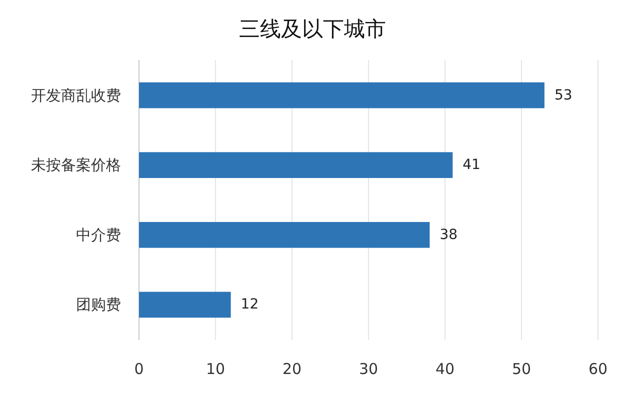 This screenshot has height=400, width=625. What do you see at coordinates (98, 235) in the screenshot?
I see `y-tick-label: 中介费` at bounding box center [98, 235].